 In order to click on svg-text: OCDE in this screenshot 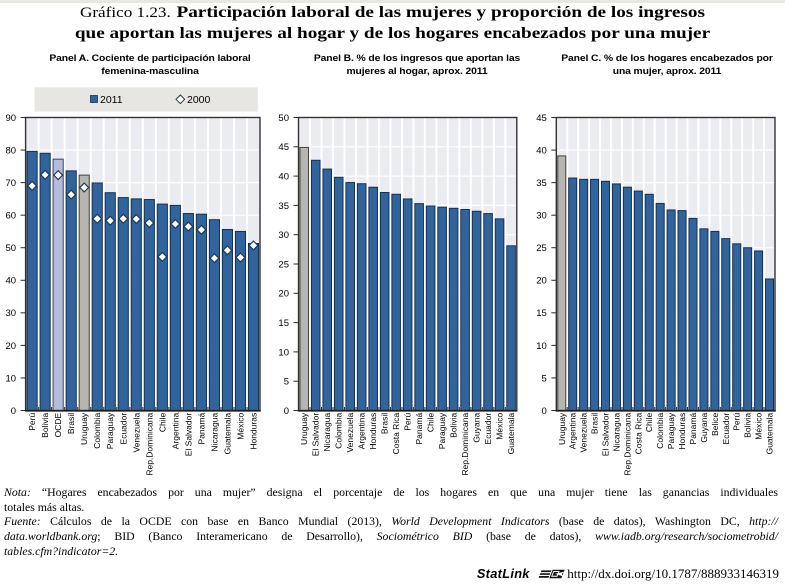, I will do `click(58, 424)`.